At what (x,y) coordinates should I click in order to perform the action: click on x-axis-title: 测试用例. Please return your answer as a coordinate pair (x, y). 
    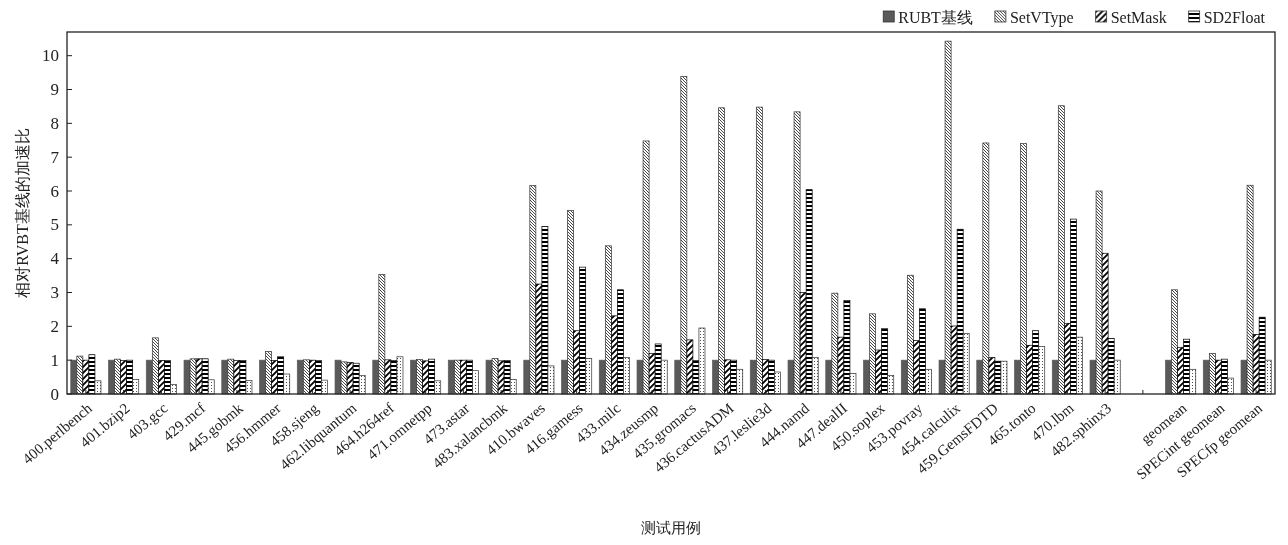
    Looking at the image, I should click on (671, 528).